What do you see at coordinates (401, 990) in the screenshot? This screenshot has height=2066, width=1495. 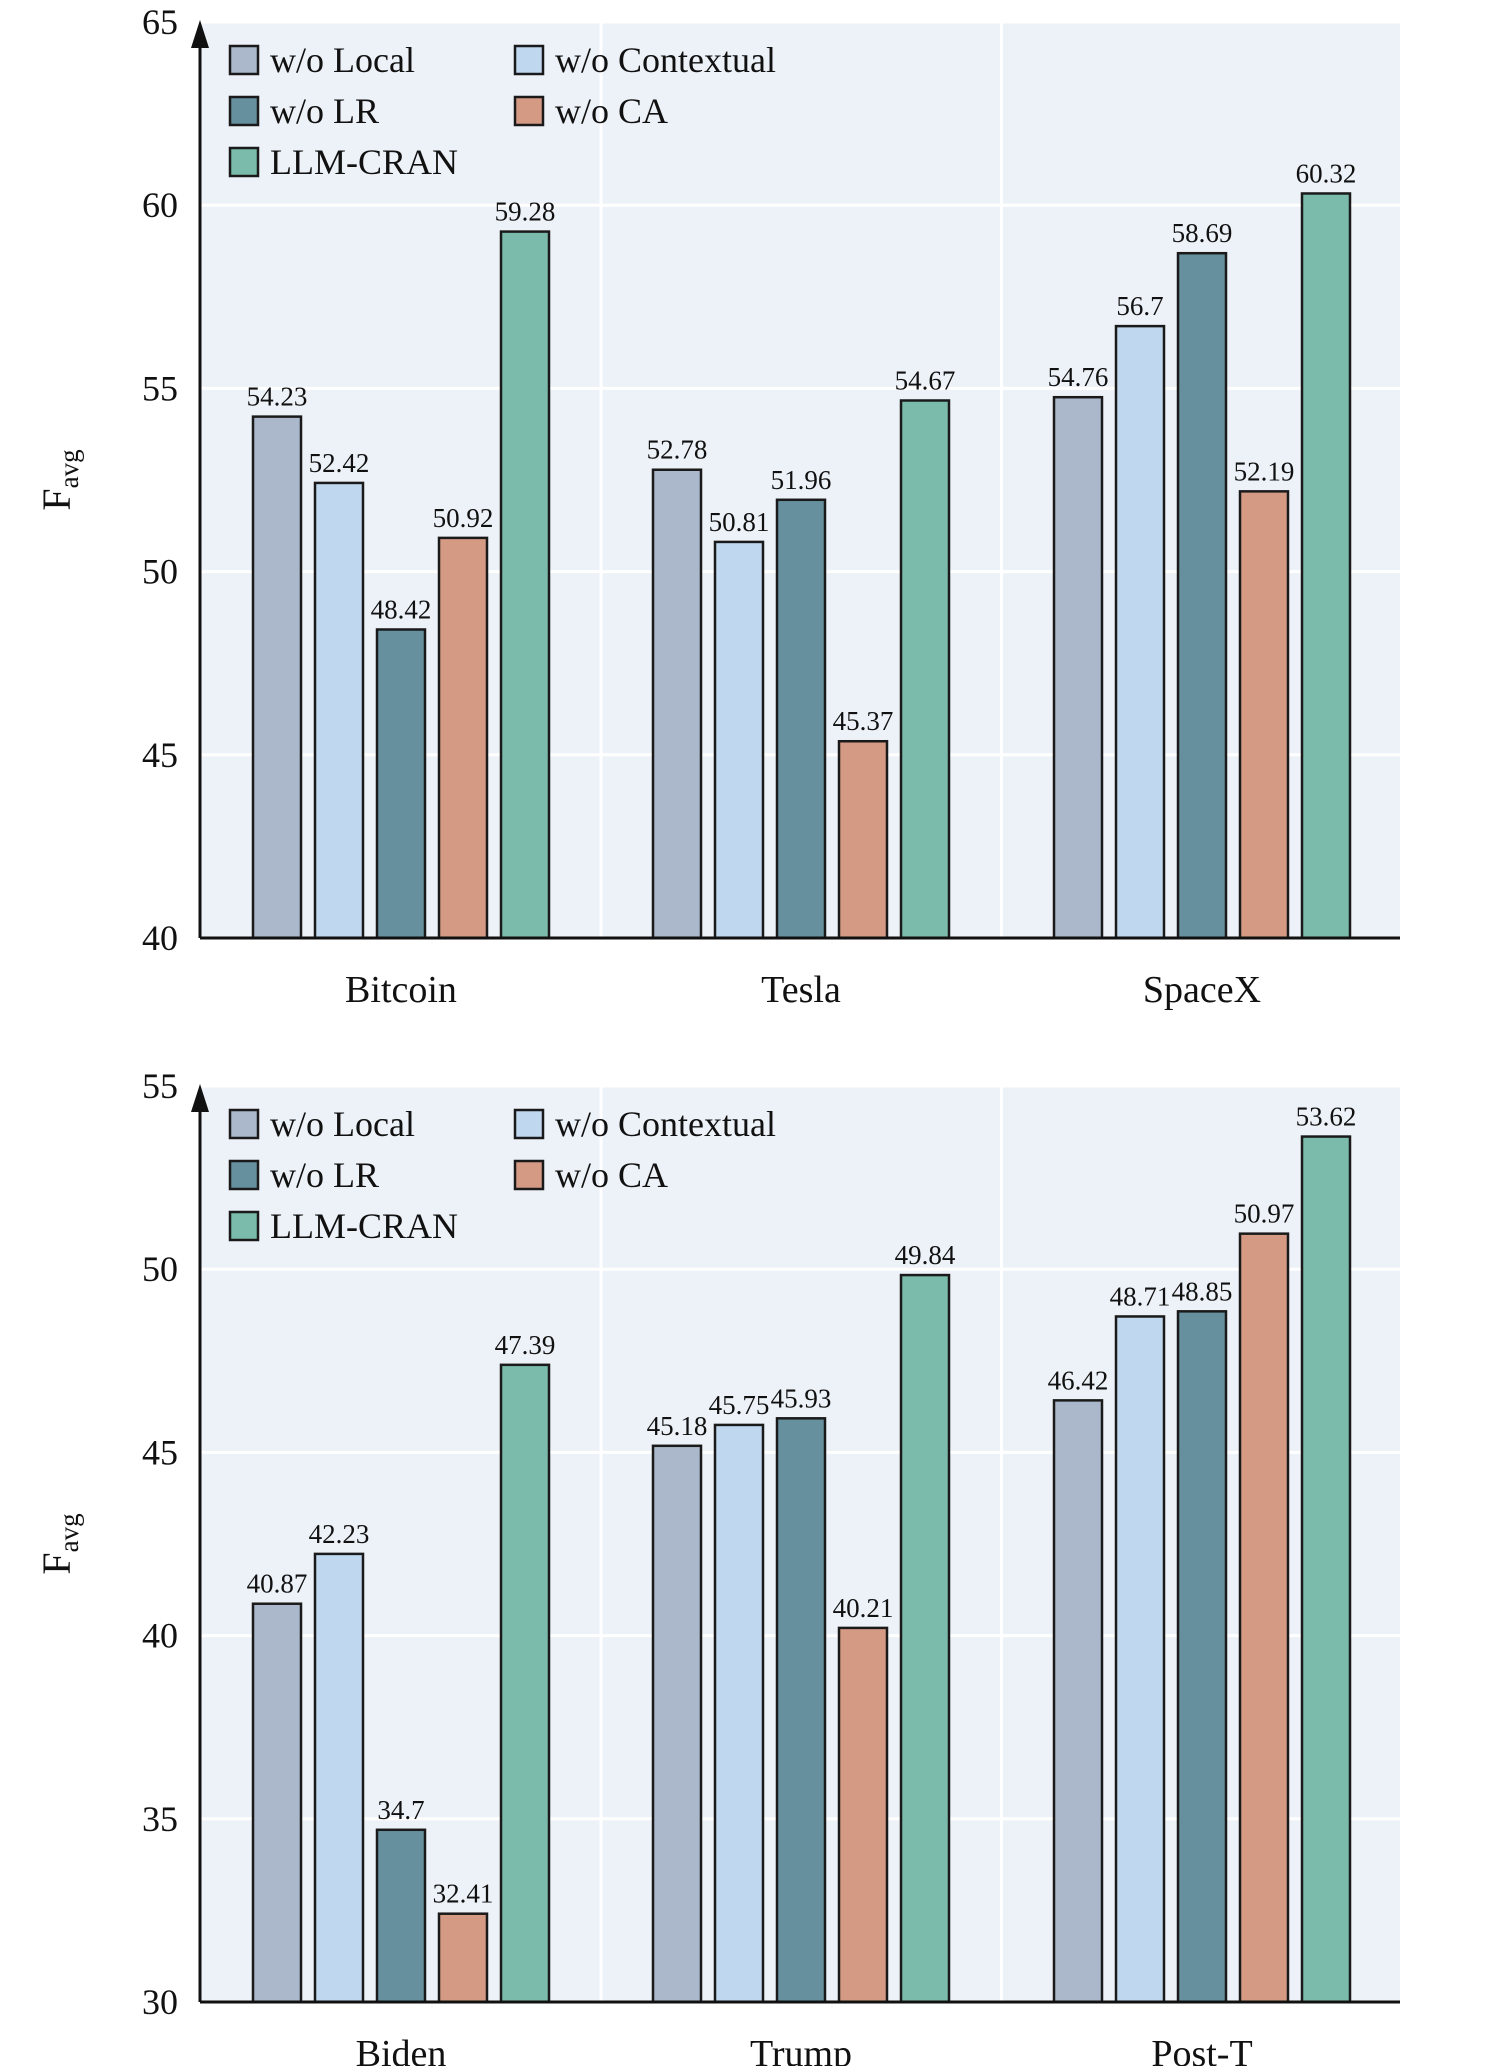 I see `x-tick-label: Bitcoin` at bounding box center [401, 990].